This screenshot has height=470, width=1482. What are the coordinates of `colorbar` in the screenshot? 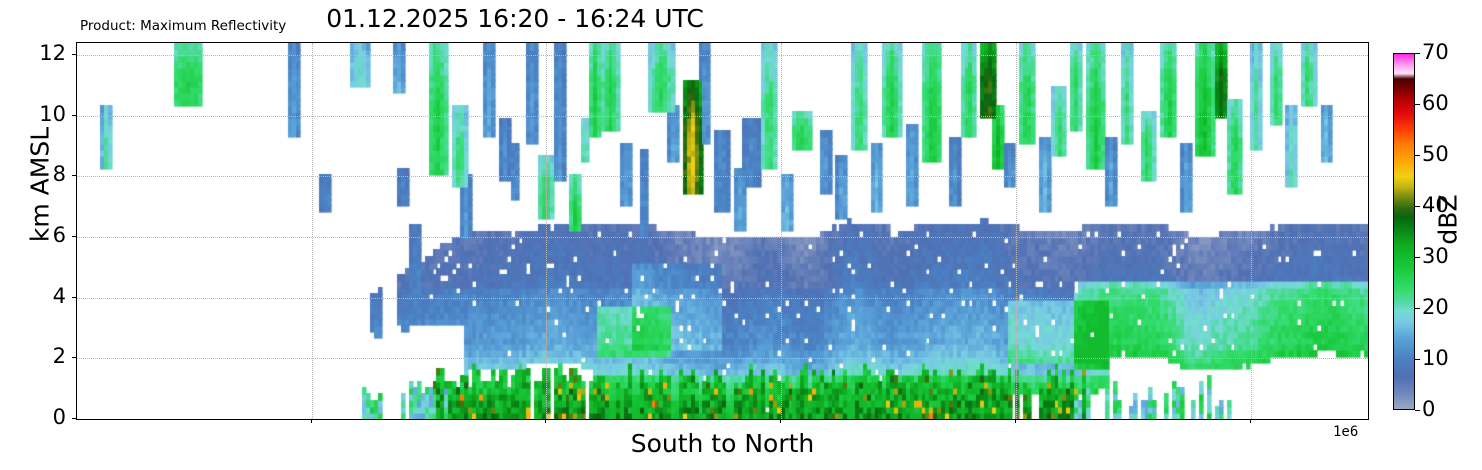 It's located at (1404, 231).